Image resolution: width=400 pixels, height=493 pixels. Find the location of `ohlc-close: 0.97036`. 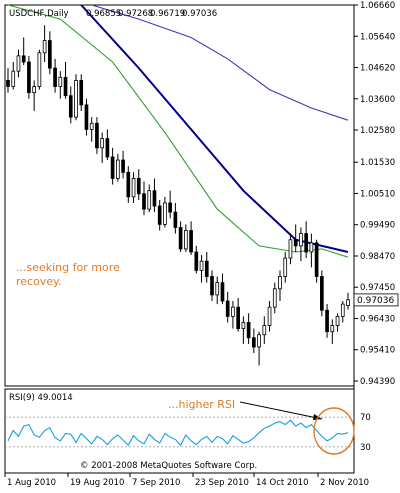

ohlc-close: 0.97036 is located at coordinates (199, 14).